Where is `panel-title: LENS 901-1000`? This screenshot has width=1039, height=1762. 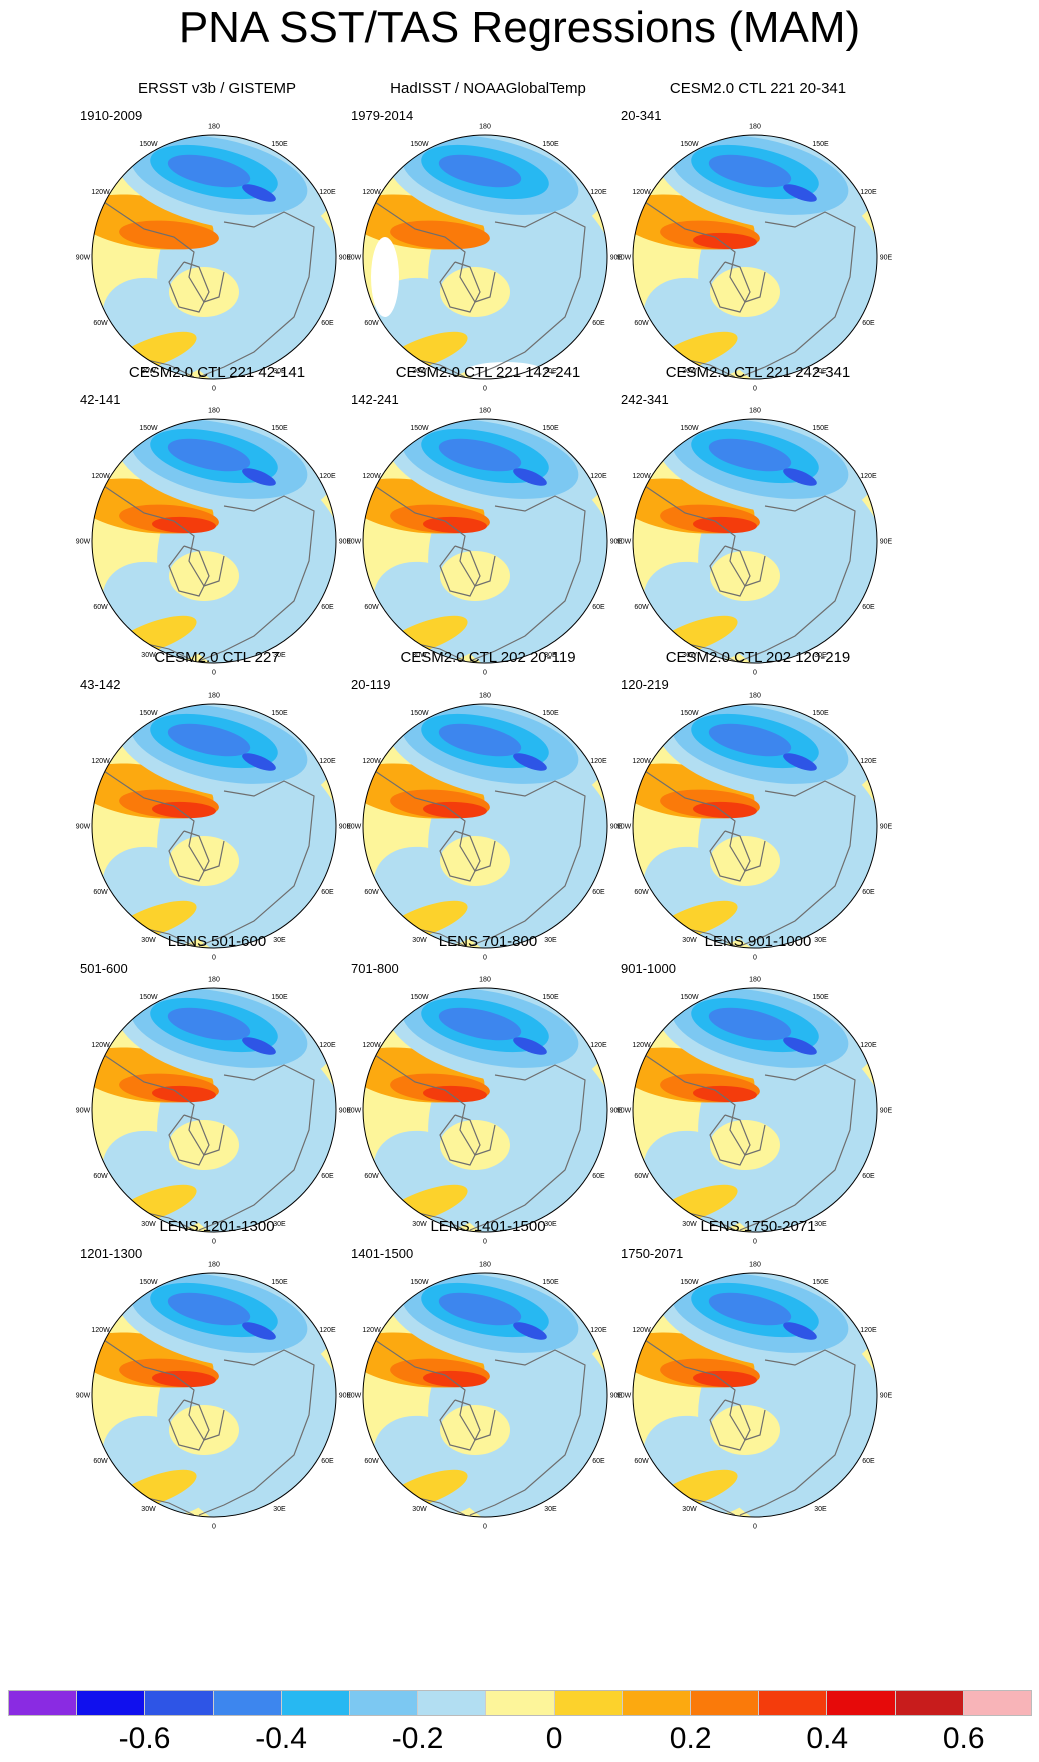
panel-title: LENS 901-1000 is located at coordinates (758, 941).